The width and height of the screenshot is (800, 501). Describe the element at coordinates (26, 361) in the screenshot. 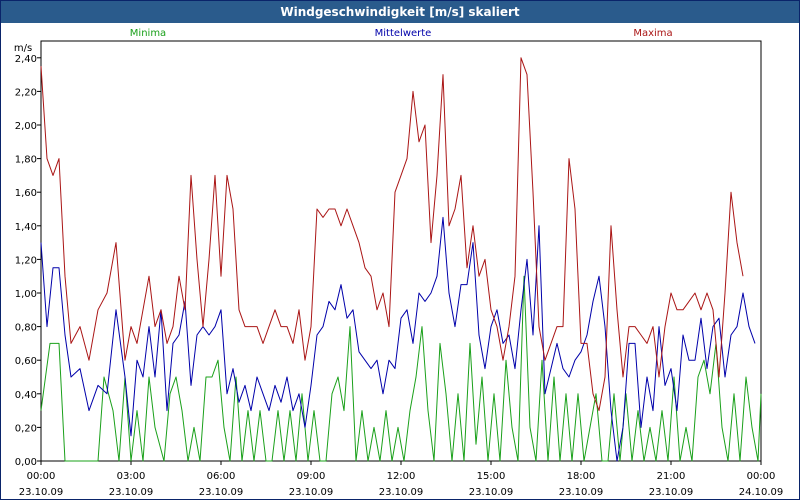

I see `y-tick-label: 0,60` at that location.